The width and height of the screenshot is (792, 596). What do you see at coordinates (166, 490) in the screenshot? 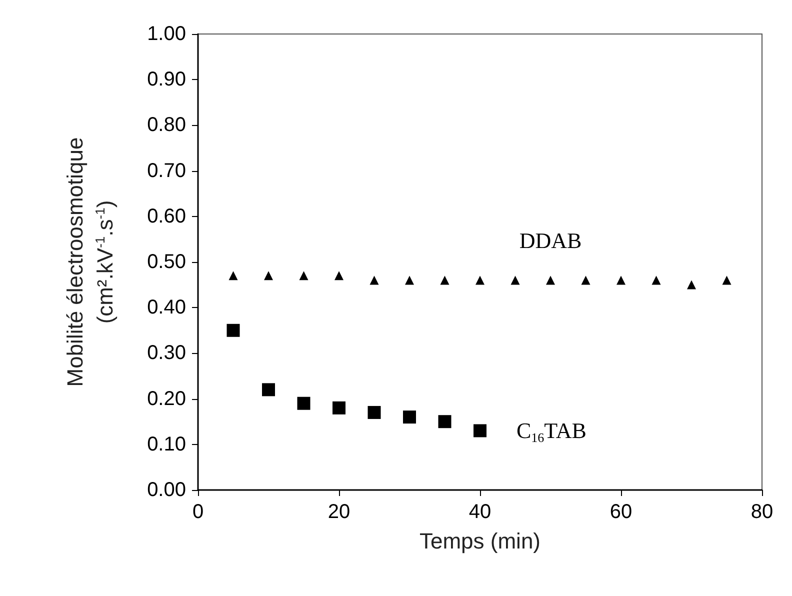
I see `y-tick-label: 0.00` at bounding box center [166, 490].